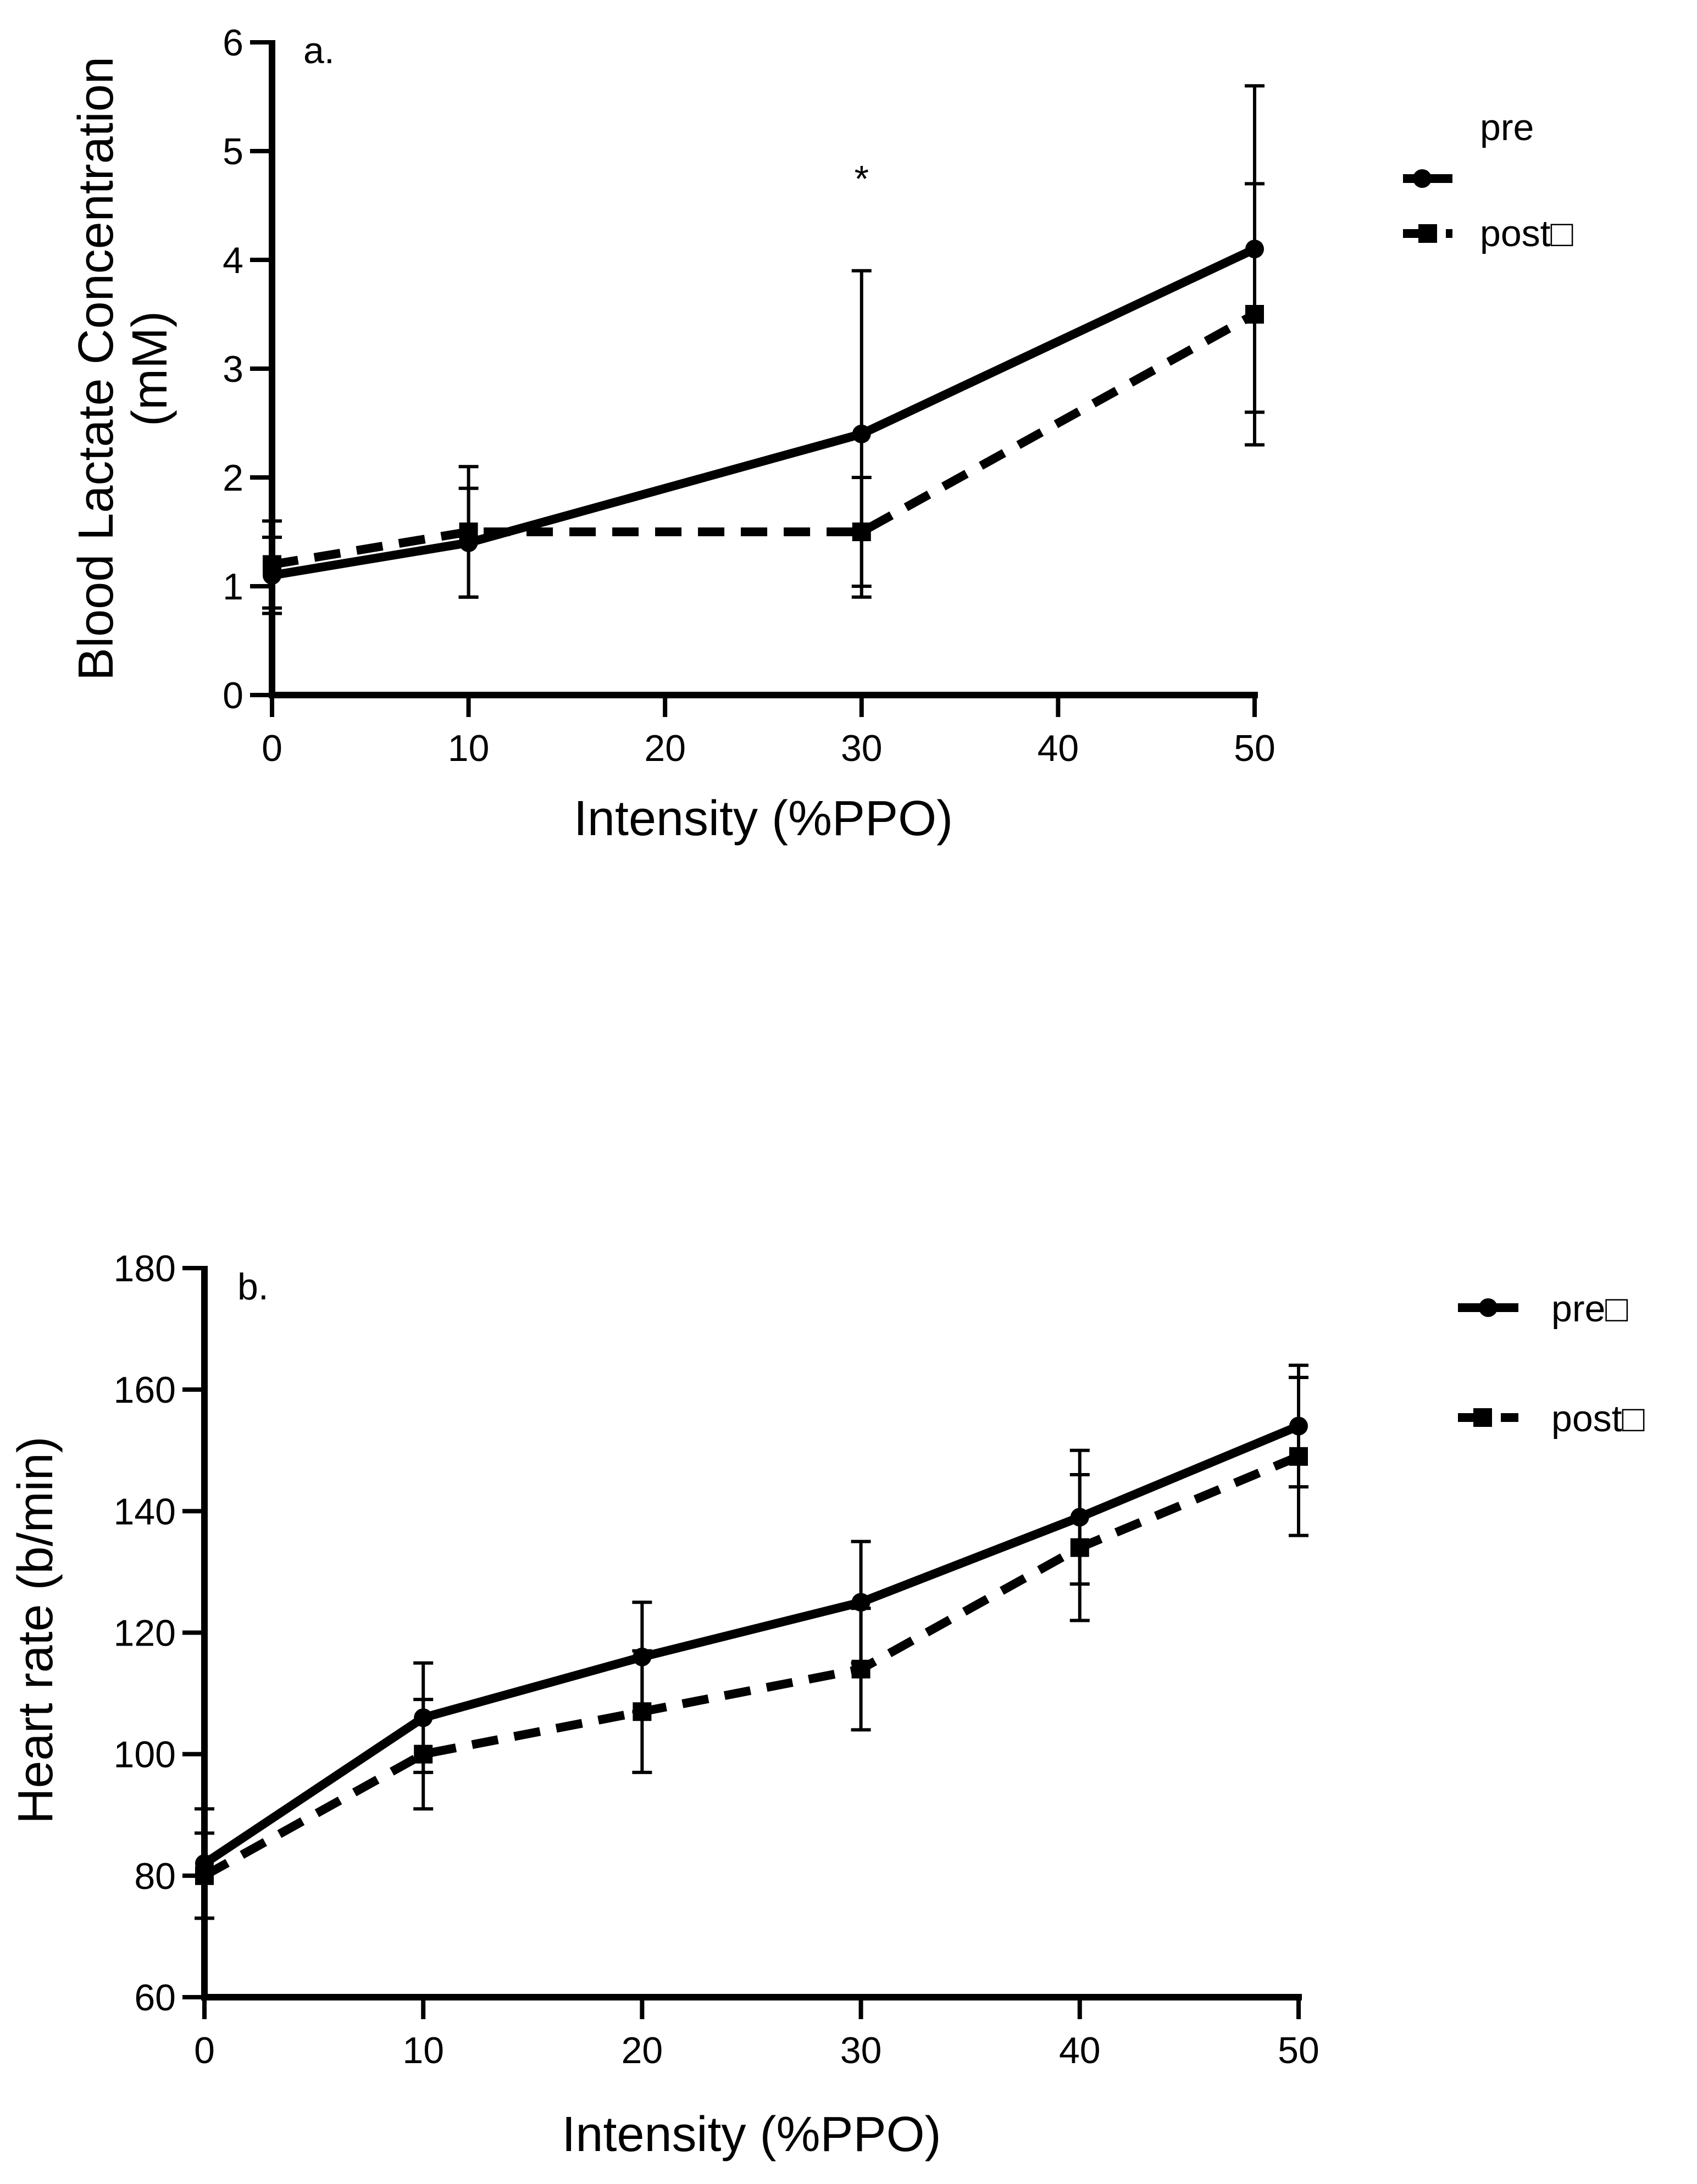  What do you see at coordinates (233, 587) in the screenshot?
I see `chart-a-y-tick-label: 1` at bounding box center [233, 587].